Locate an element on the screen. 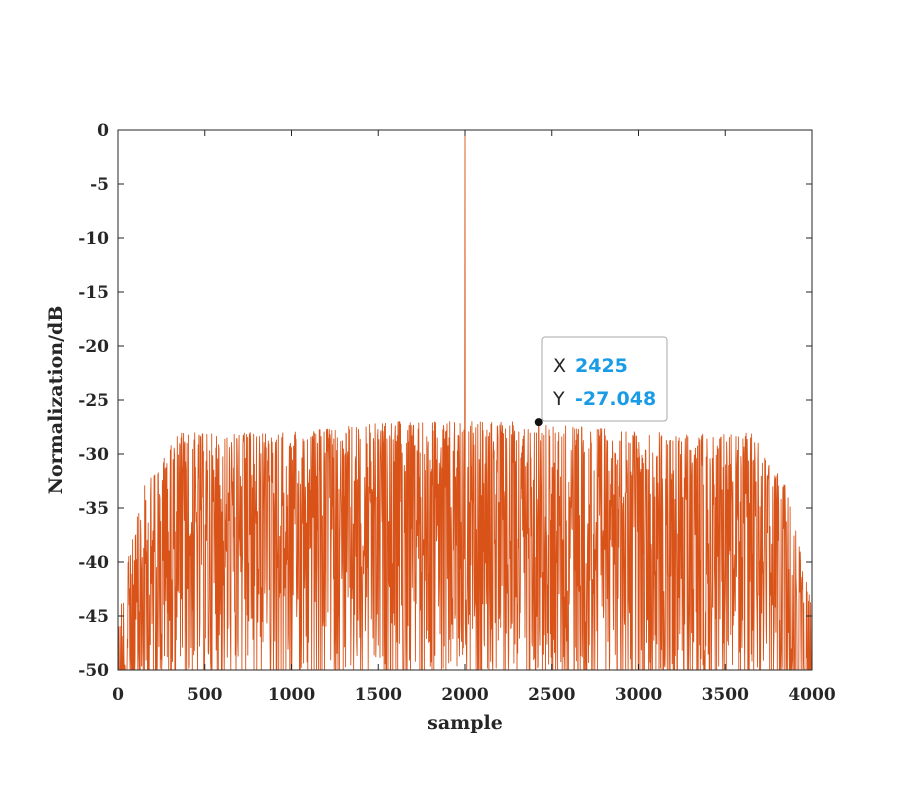  y-tick-label: -15 is located at coordinates (93, 293).